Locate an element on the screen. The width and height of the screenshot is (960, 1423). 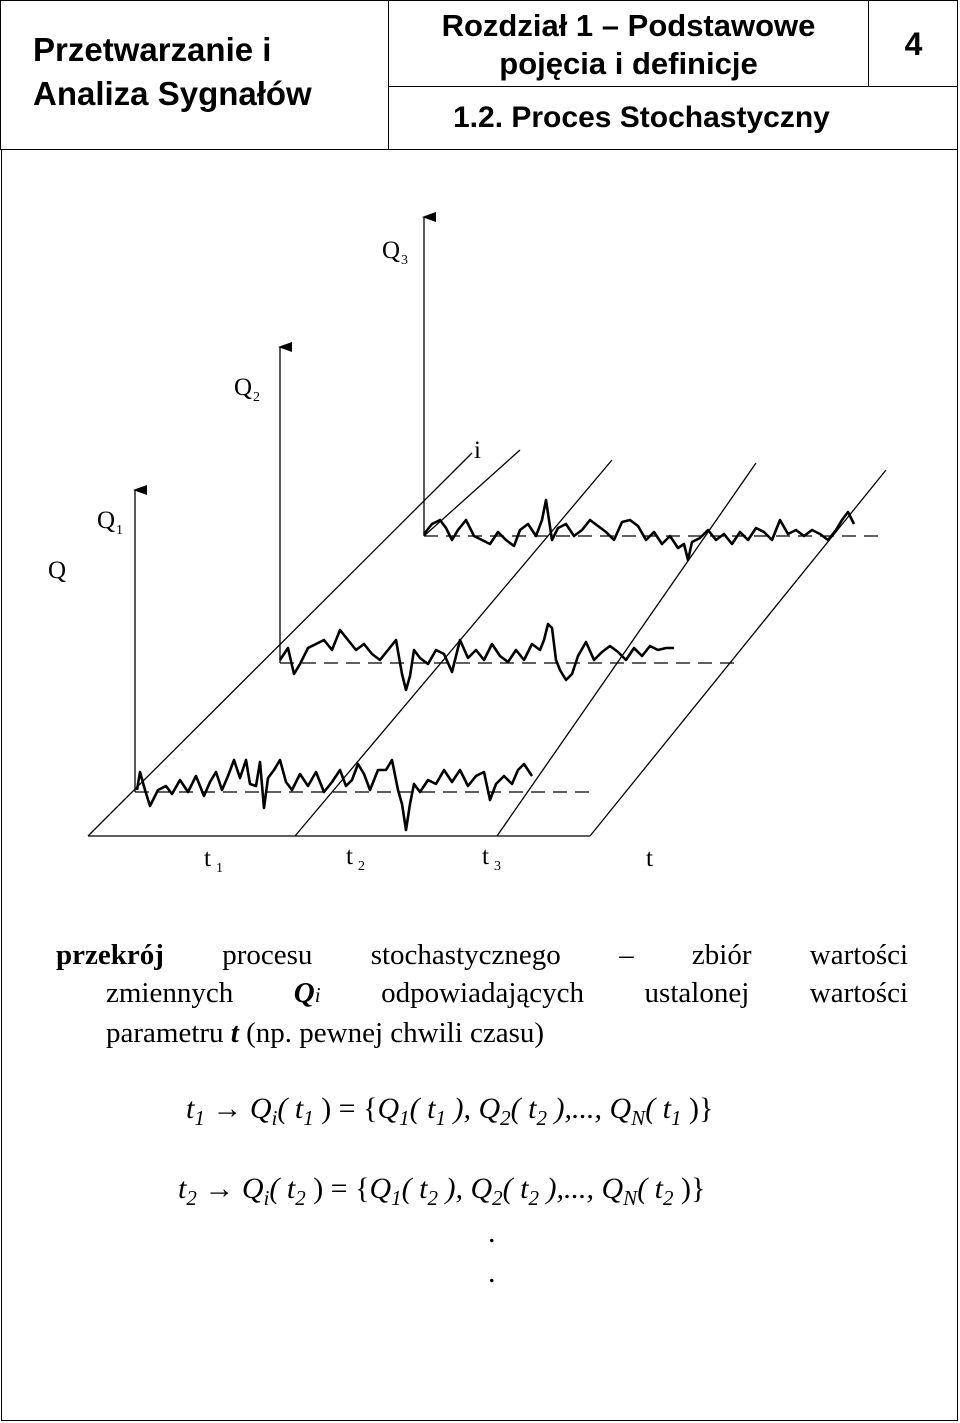
para-line-3: parametru t (np. pewnej chwili czasu) is located at coordinates (482, 1033).